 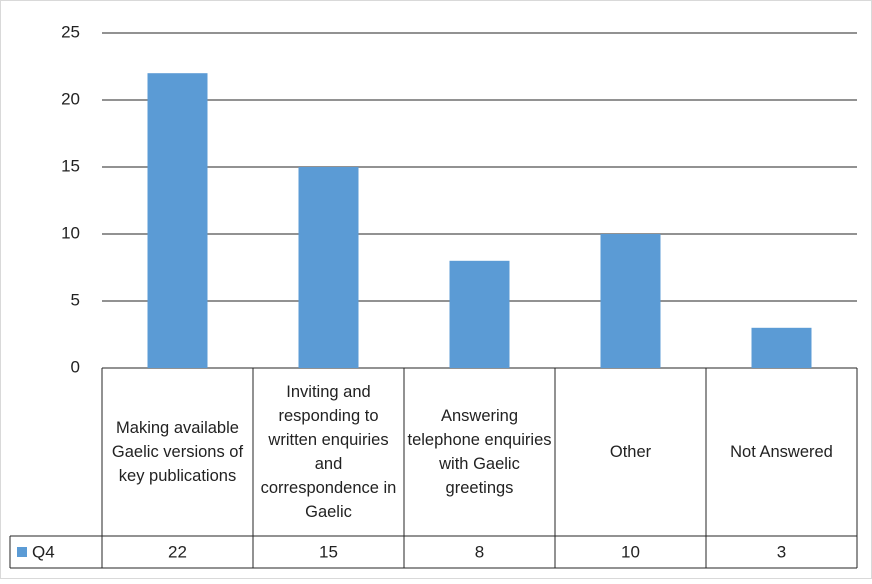 I want to click on y-tick-label: 25, so click(x=70, y=31).